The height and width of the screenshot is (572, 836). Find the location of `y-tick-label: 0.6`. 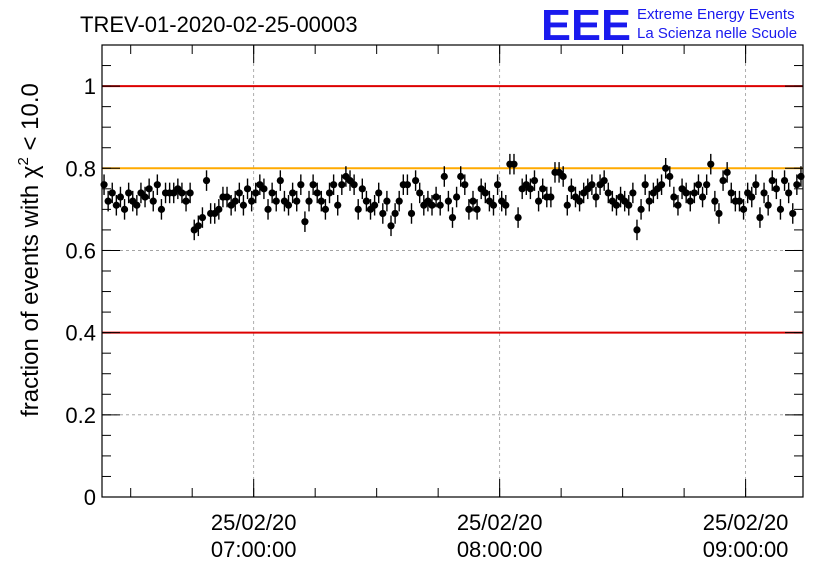

y-tick-label: 0.6 is located at coordinates (80, 250).